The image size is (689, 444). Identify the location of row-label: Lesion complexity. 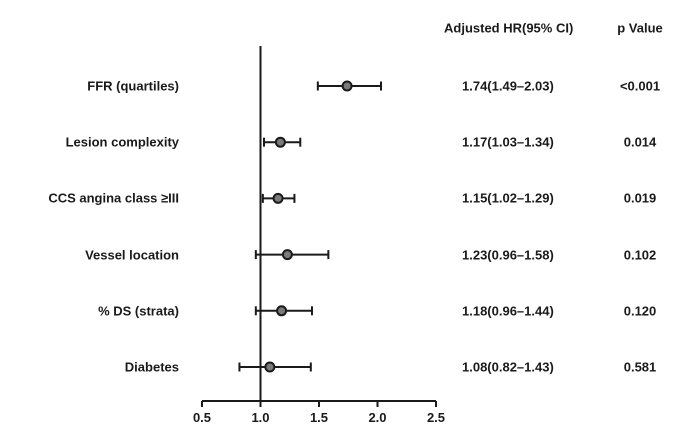
(122, 142).